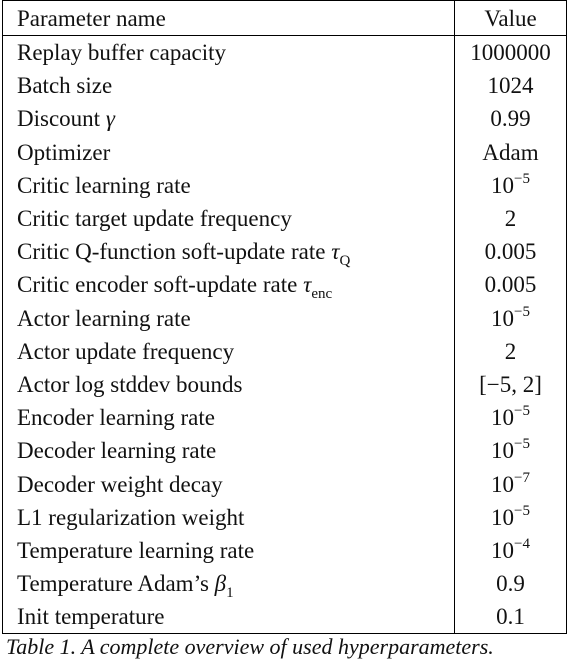 Image resolution: width=570 pixels, height=672 pixels. I want to click on parameter-name-cell: Temperature Adam’s β1, so click(228, 584).